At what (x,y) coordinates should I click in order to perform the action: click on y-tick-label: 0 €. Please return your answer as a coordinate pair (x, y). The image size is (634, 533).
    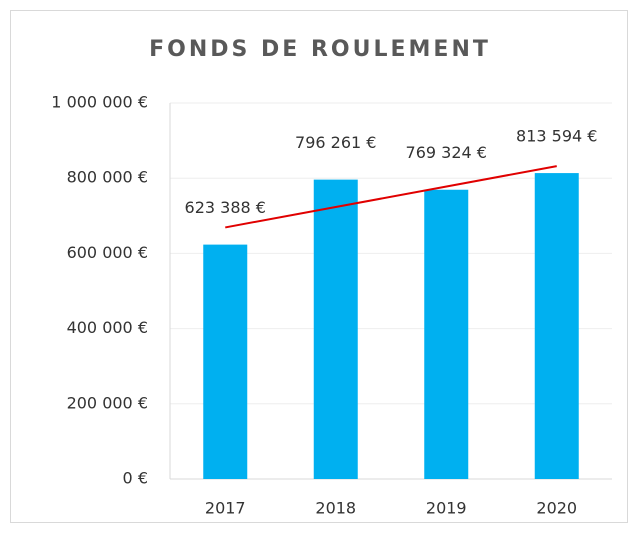
    Looking at the image, I should click on (135, 478).